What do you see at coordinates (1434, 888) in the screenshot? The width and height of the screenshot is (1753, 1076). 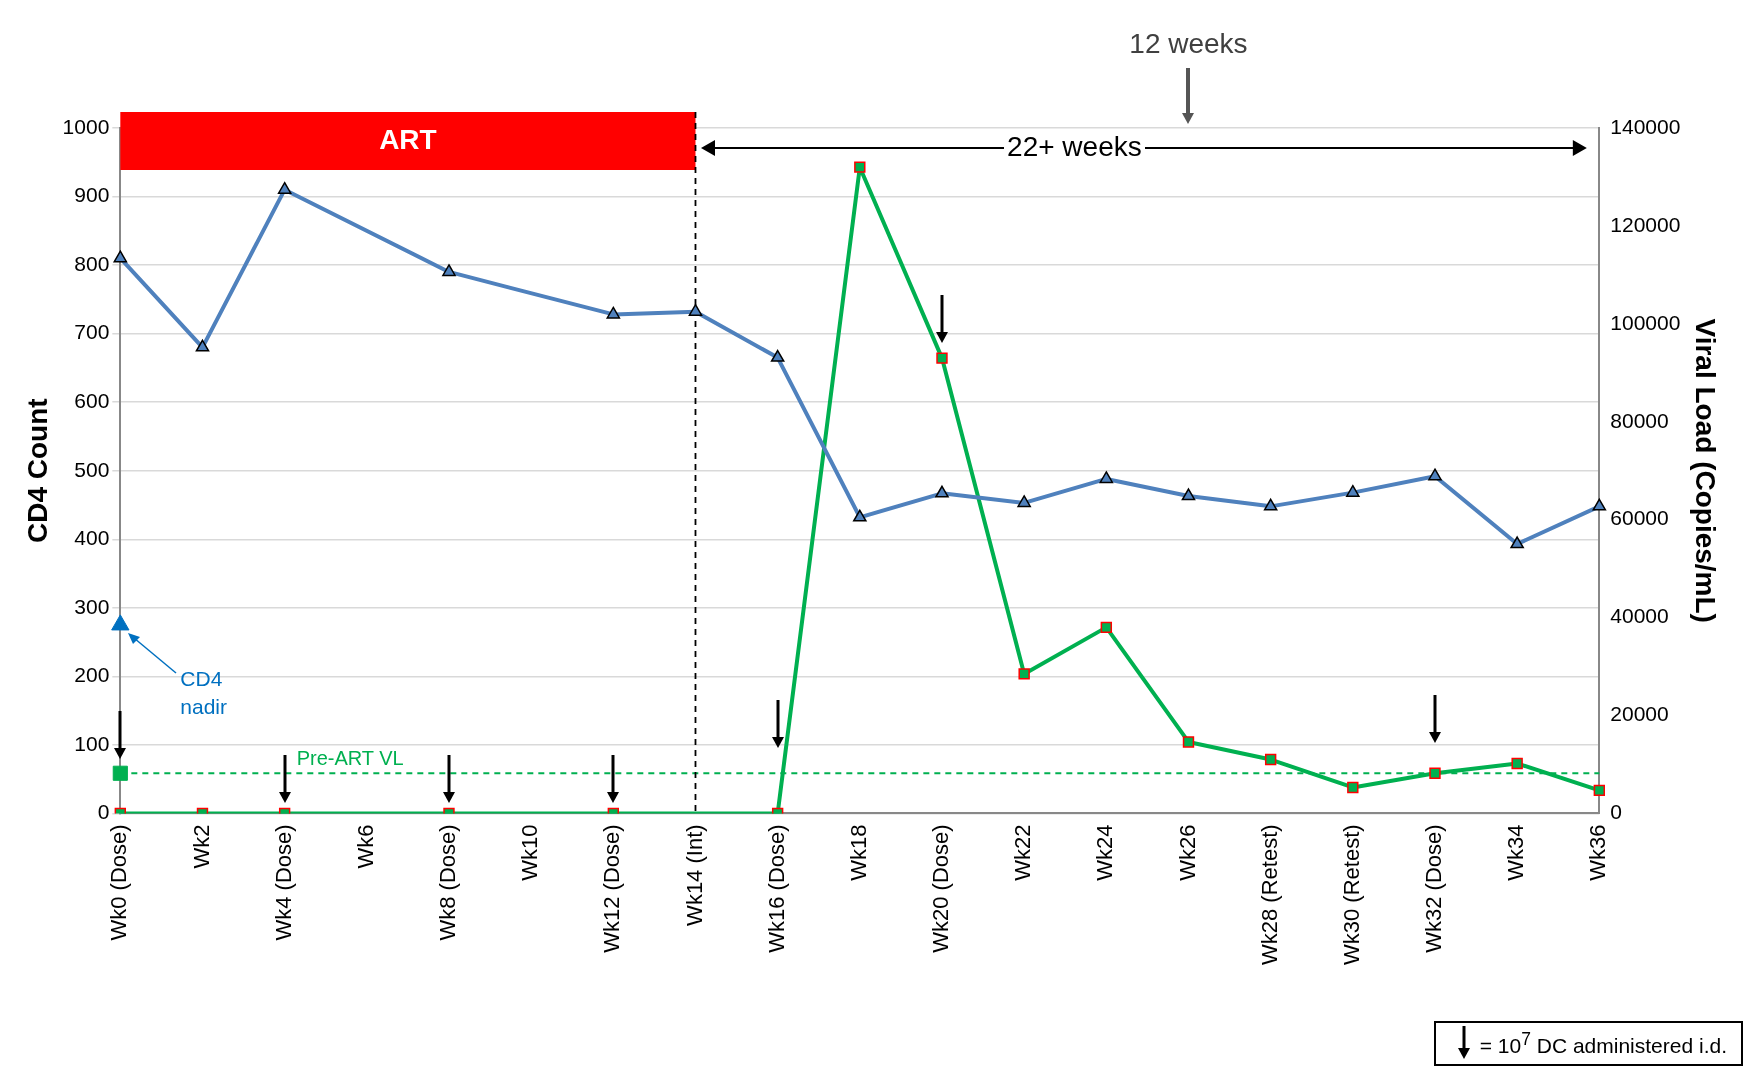 I see `x-tick-label: Wk32 (Dose)` at bounding box center [1434, 888].